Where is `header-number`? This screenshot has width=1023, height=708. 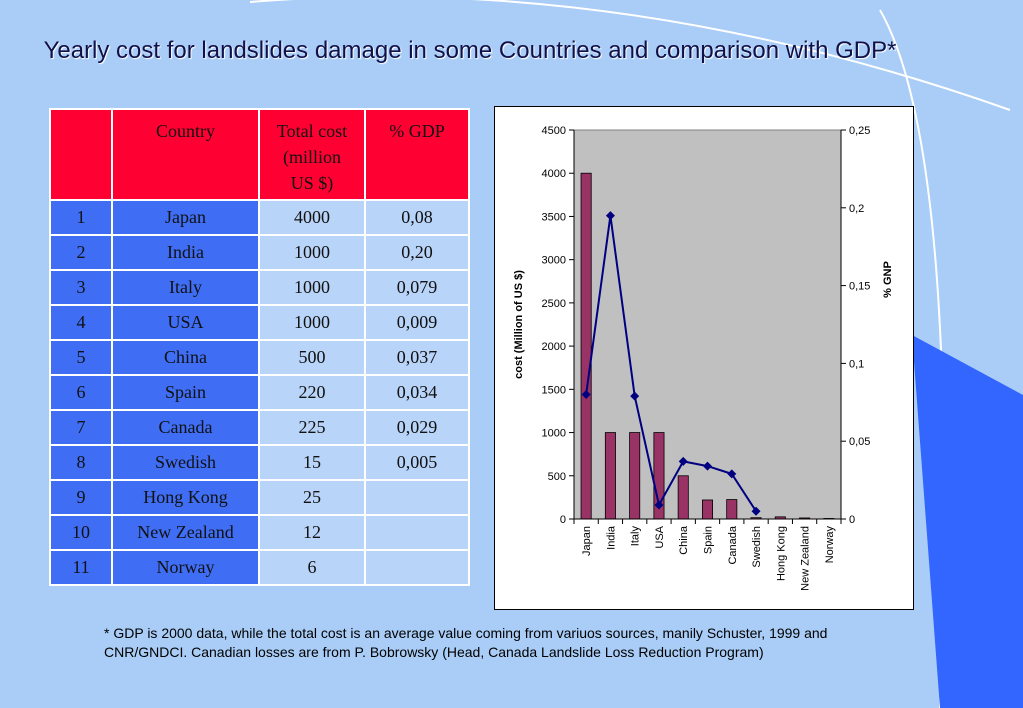
header-number is located at coordinates (81, 154).